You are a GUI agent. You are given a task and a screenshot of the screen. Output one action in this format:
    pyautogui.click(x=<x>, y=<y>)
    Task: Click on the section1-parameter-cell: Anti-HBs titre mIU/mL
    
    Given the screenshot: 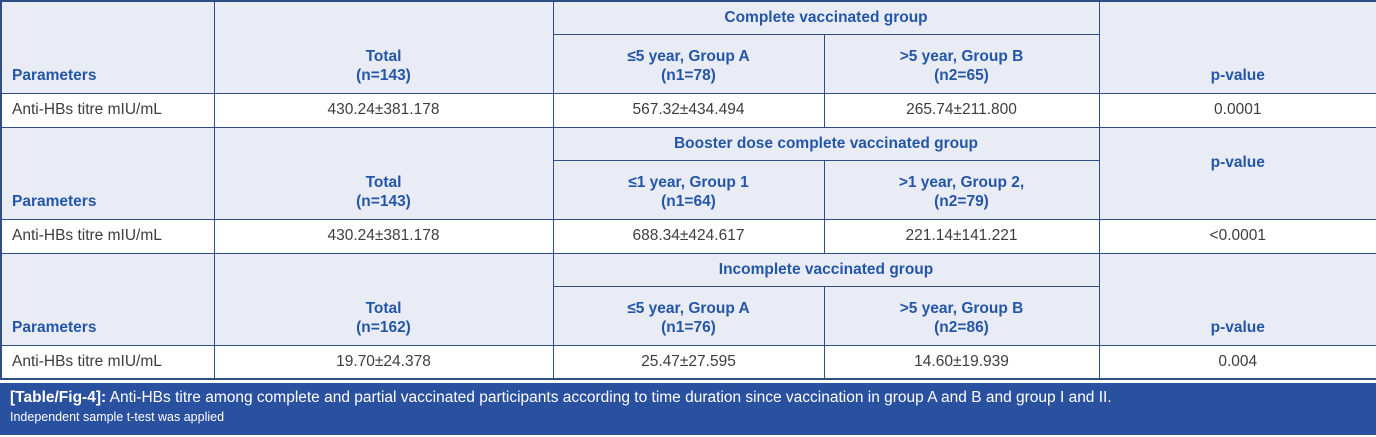 What is the action you would take?
    pyautogui.click(x=107, y=110)
    